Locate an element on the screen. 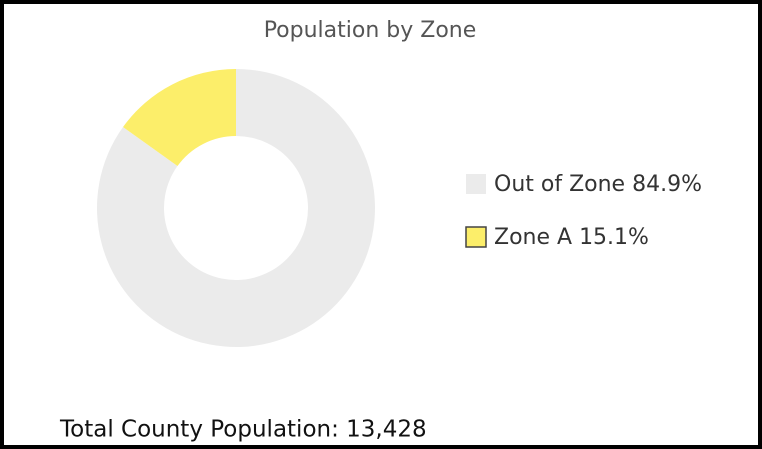 The height and width of the screenshot is (449, 762). legend-value: 84.9% is located at coordinates (667, 184).